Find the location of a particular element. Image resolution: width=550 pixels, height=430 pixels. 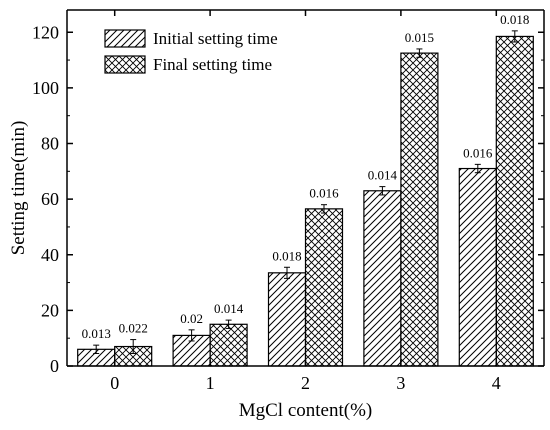

x-tick-label: 3 is located at coordinates (400, 383).